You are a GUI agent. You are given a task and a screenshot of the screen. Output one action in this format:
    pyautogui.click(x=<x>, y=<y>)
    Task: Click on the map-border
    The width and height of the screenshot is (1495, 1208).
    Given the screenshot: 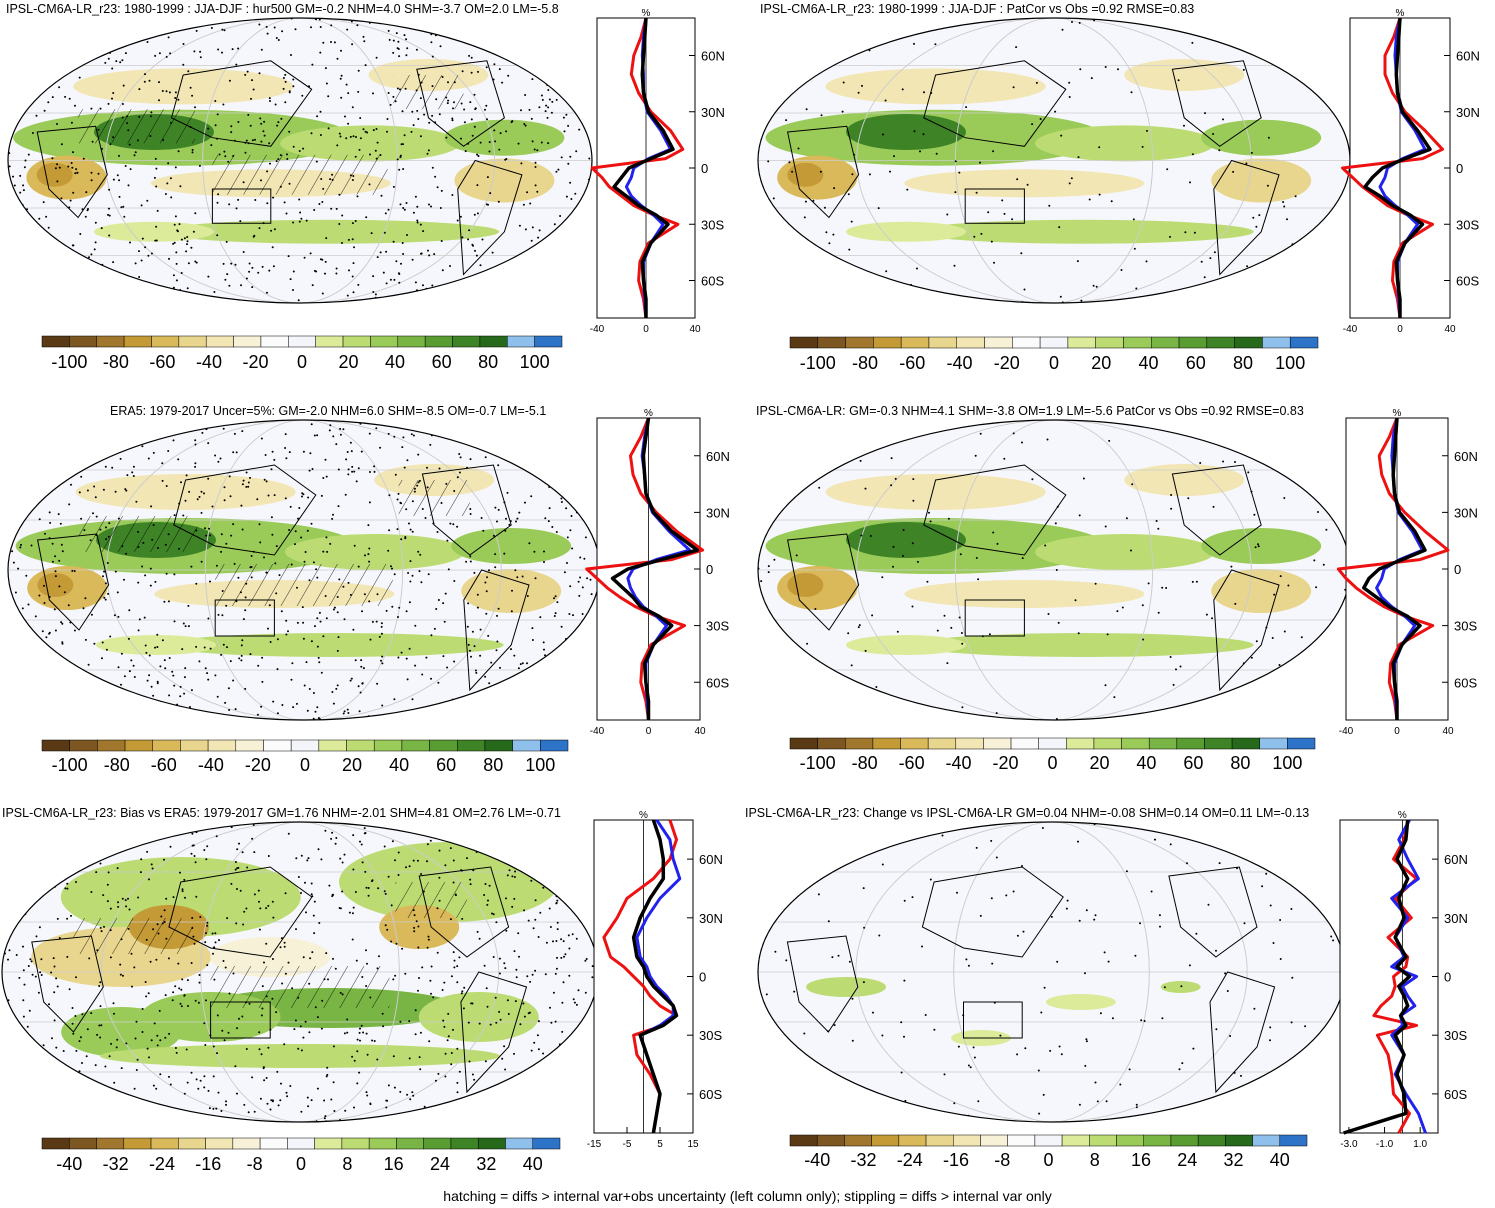 What is the action you would take?
    pyautogui.click(x=1054, y=570)
    